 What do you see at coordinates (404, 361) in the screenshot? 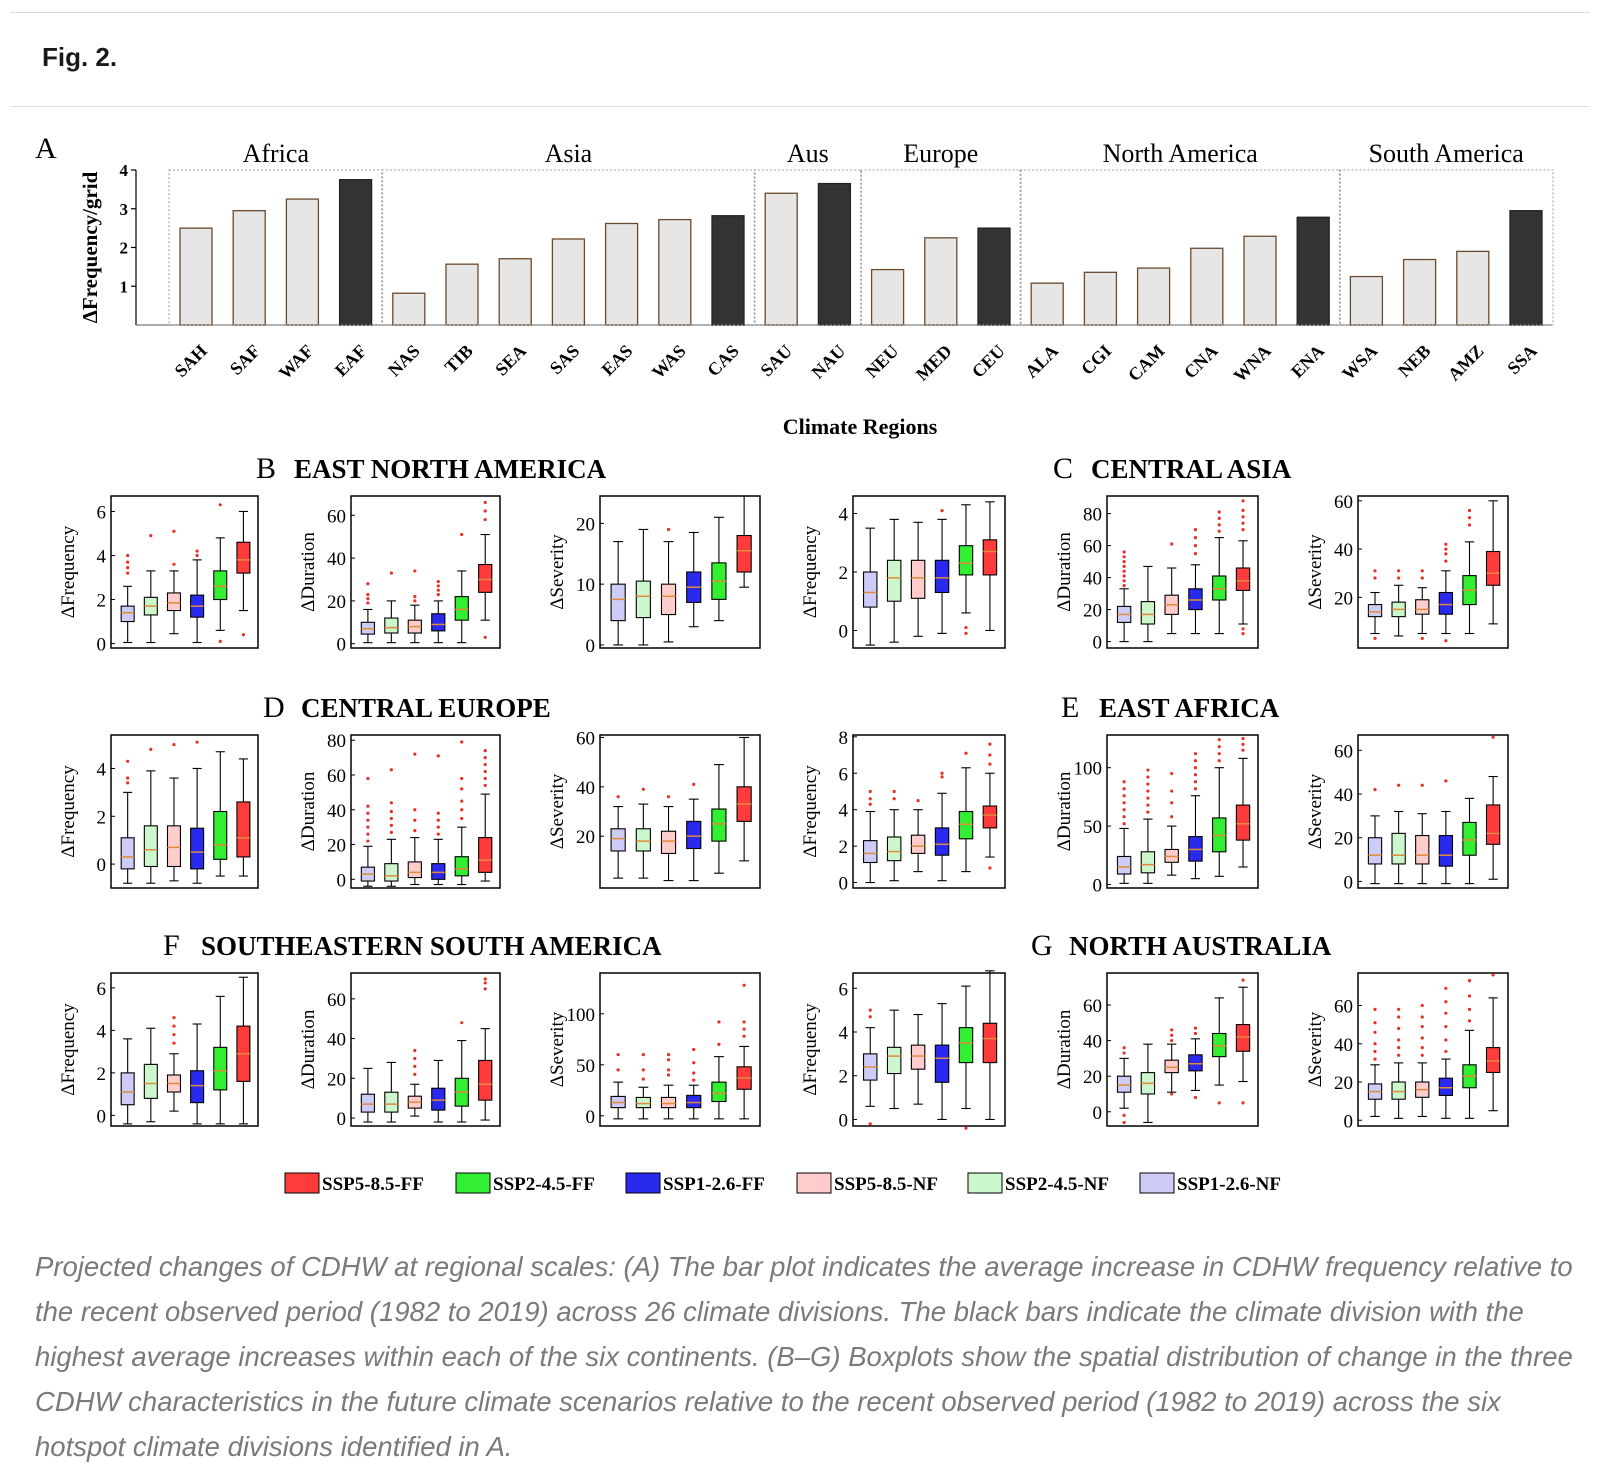
I see `x-tick-label-nas: NAS` at bounding box center [404, 361].